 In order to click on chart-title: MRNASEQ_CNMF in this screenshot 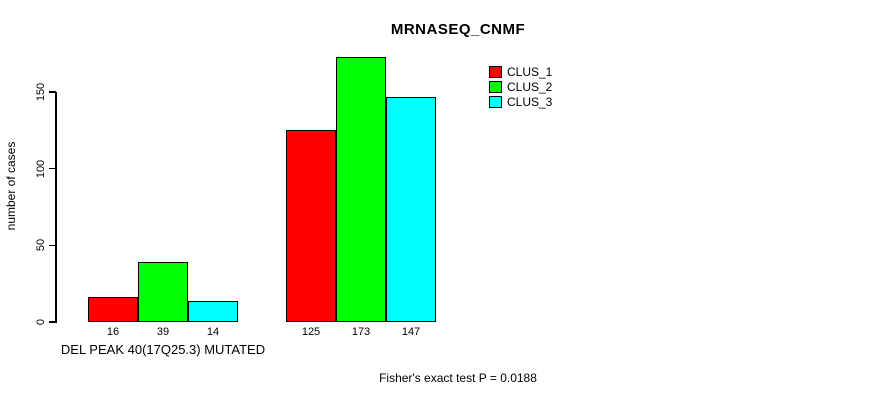, I will do `click(458, 29)`.